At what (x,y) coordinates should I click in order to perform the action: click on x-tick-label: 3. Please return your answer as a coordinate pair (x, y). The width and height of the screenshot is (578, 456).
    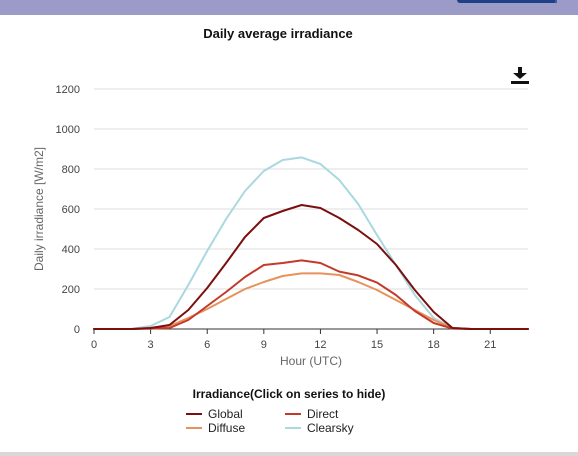
    Looking at the image, I should click on (151, 345).